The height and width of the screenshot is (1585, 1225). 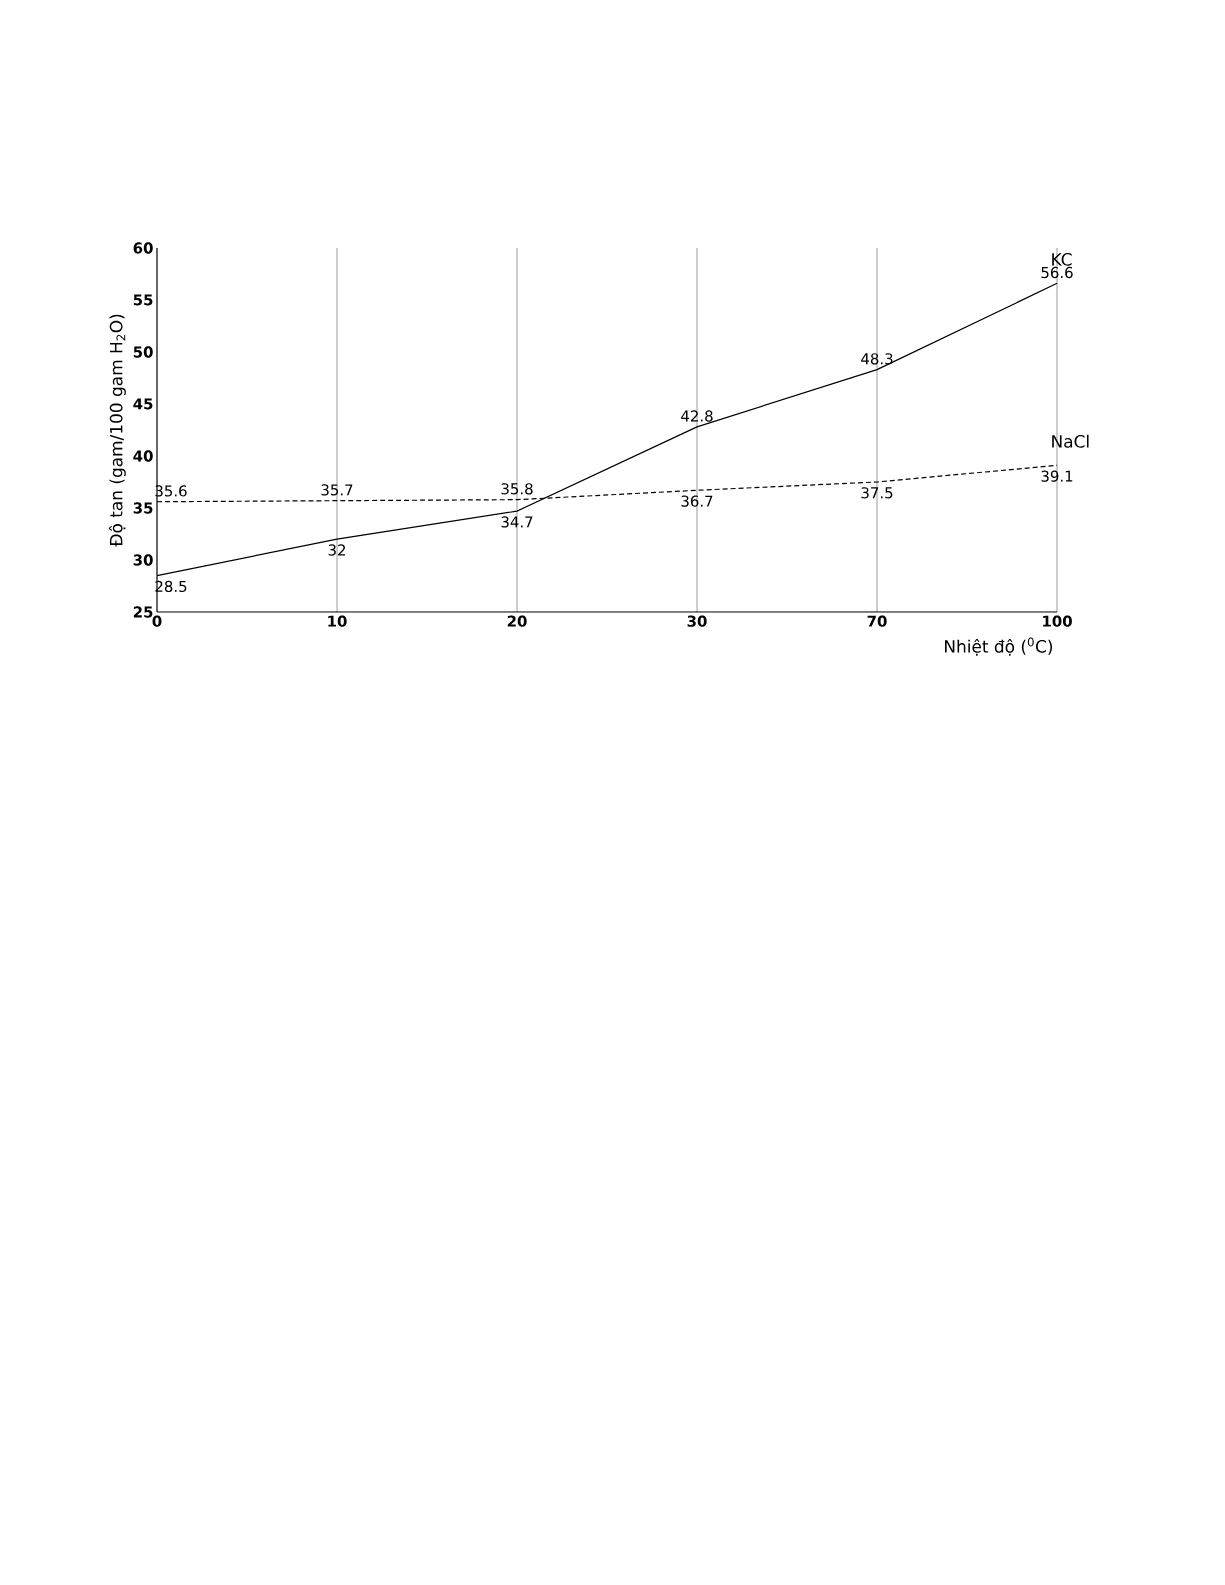 What do you see at coordinates (877, 359) in the screenshot?
I see `data-label: 48.3` at bounding box center [877, 359].